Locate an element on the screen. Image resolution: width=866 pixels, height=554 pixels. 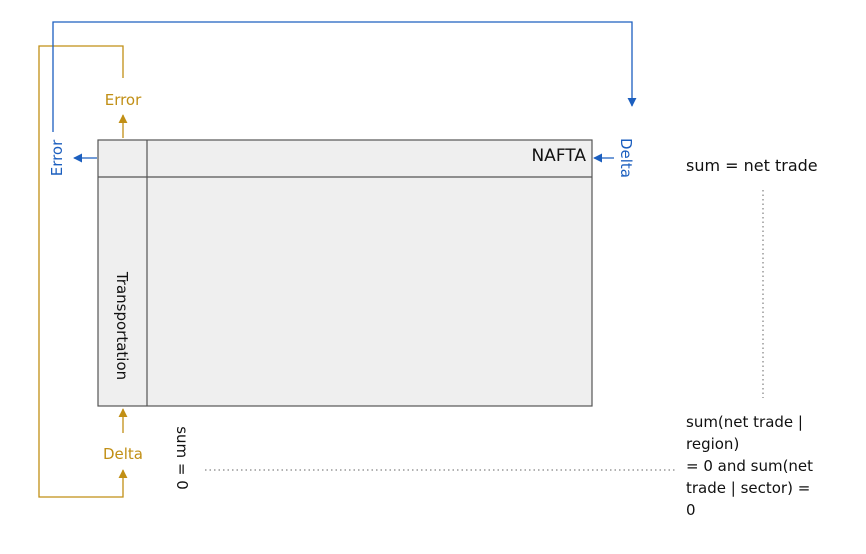
gold-error-label: Error is located at coordinates (123, 100).